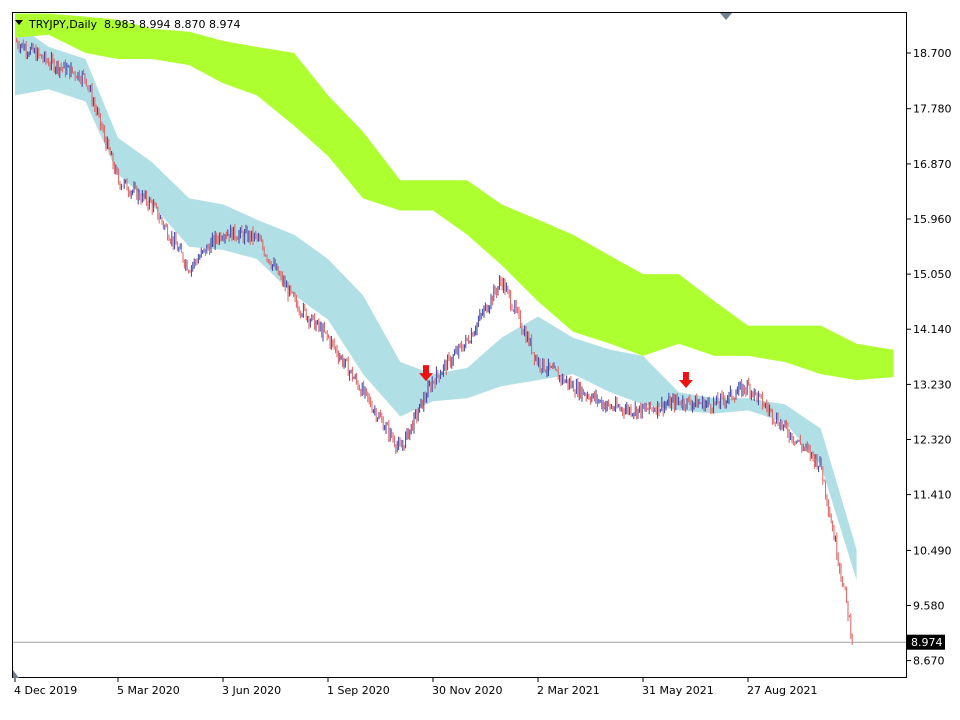 The height and width of the screenshot is (720, 960). What do you see at coordinates (251, 690) in the screenshot?
I see `x-tick-label: 3 Jun 2020` at bounding box center [251, 690].